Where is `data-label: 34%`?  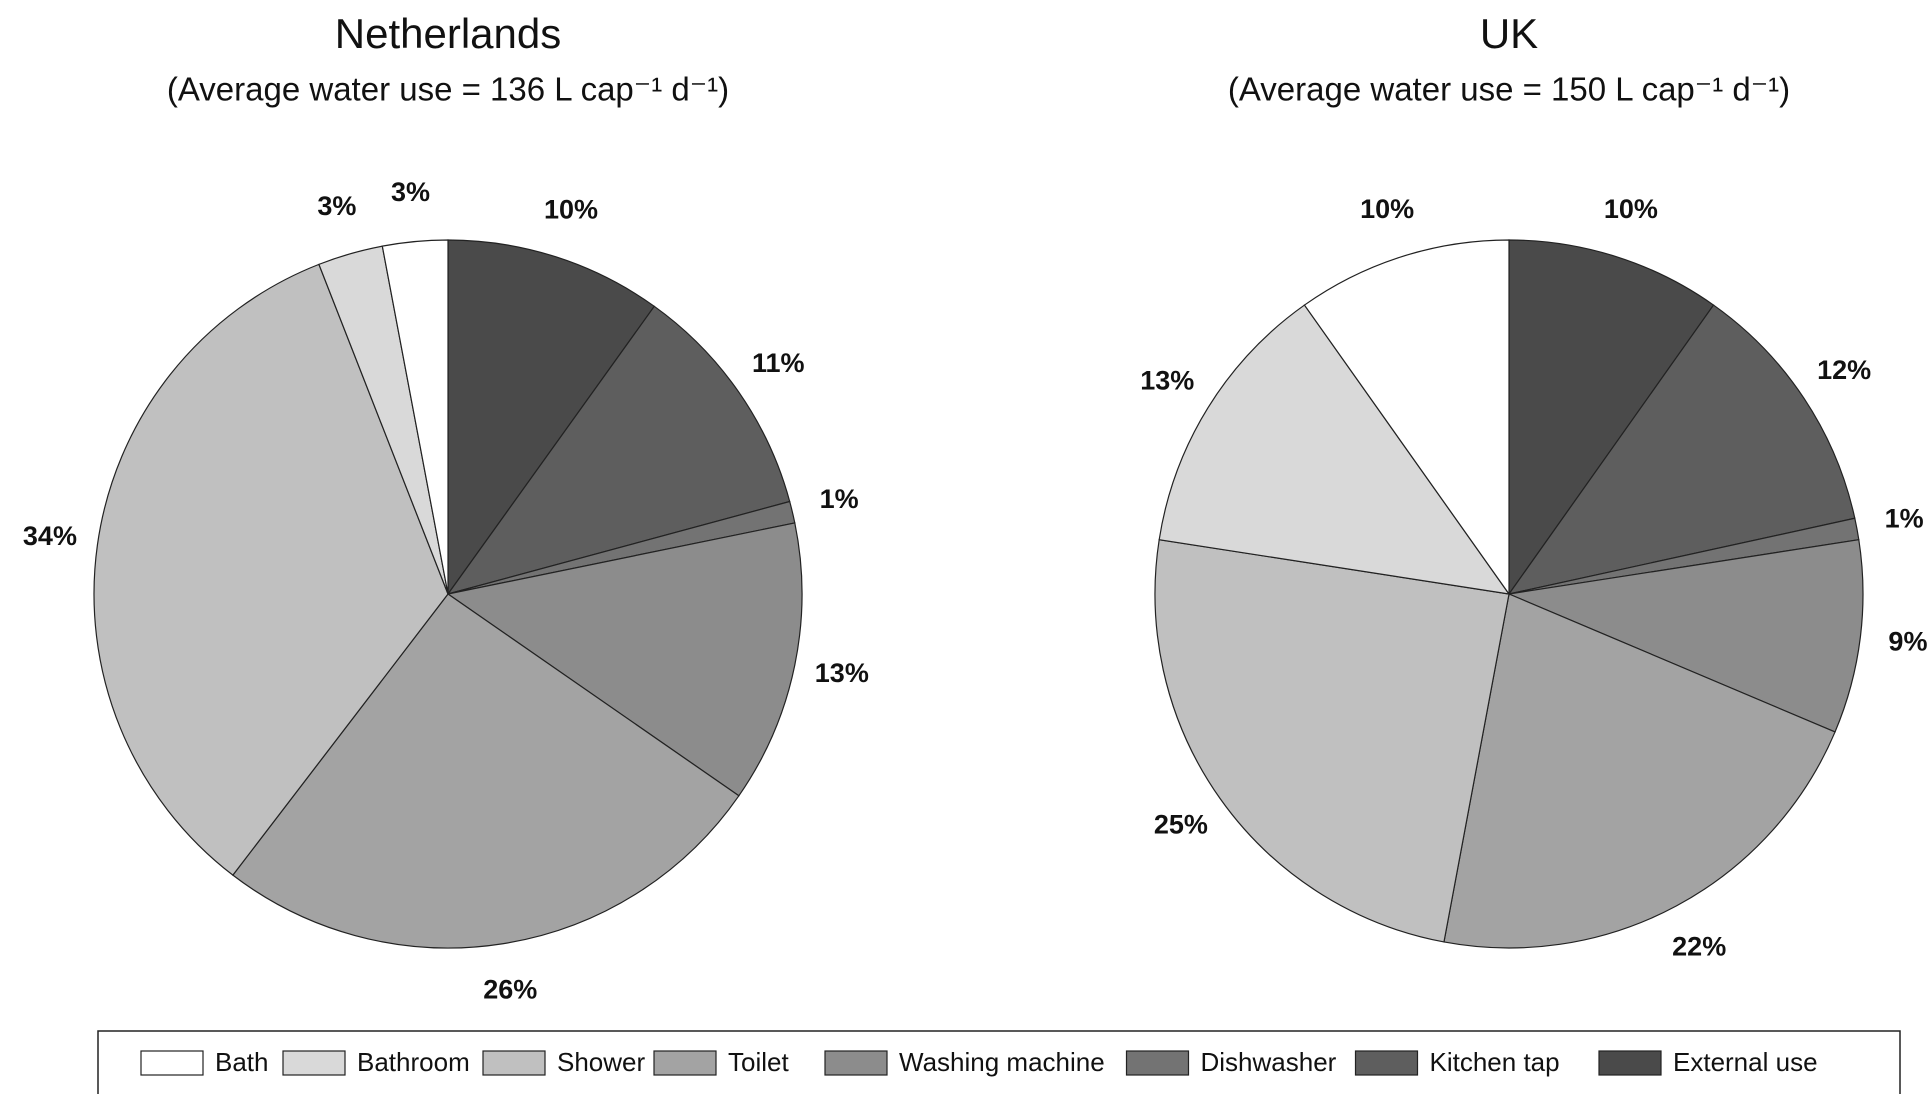
data-label: 34% is located at coordinates (50, 536).